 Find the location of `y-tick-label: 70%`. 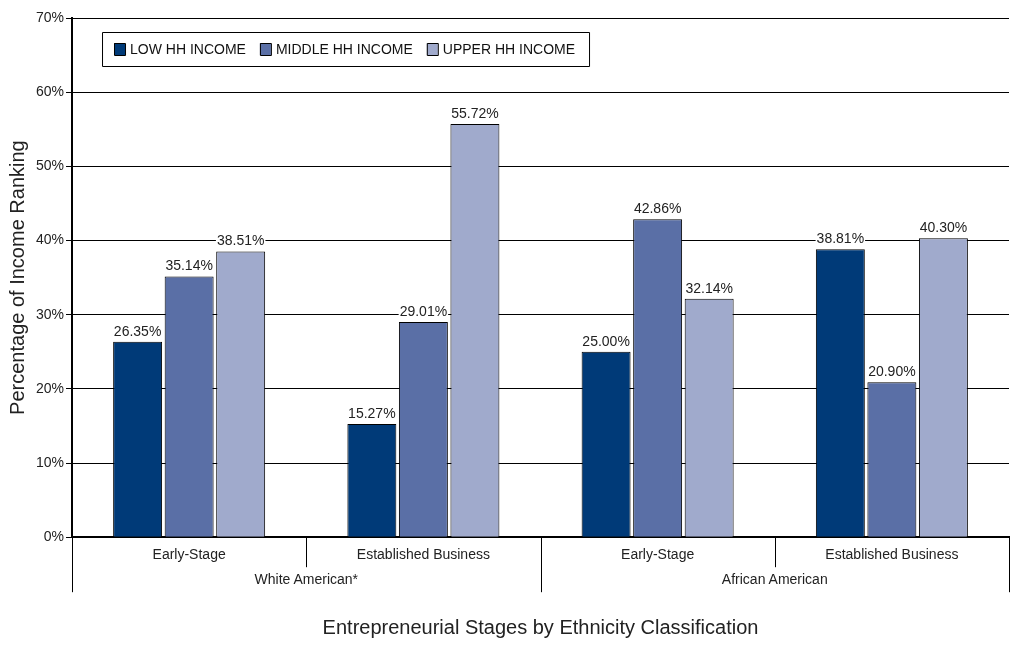

y-tick-label: 70% is located at coordinates (50, 16).